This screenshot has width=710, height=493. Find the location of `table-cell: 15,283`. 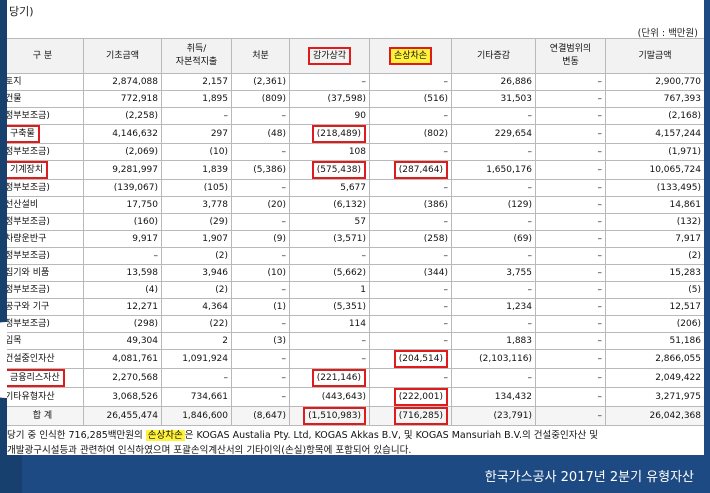

table-cell: 15,283 is located at coordinates (654, 273).